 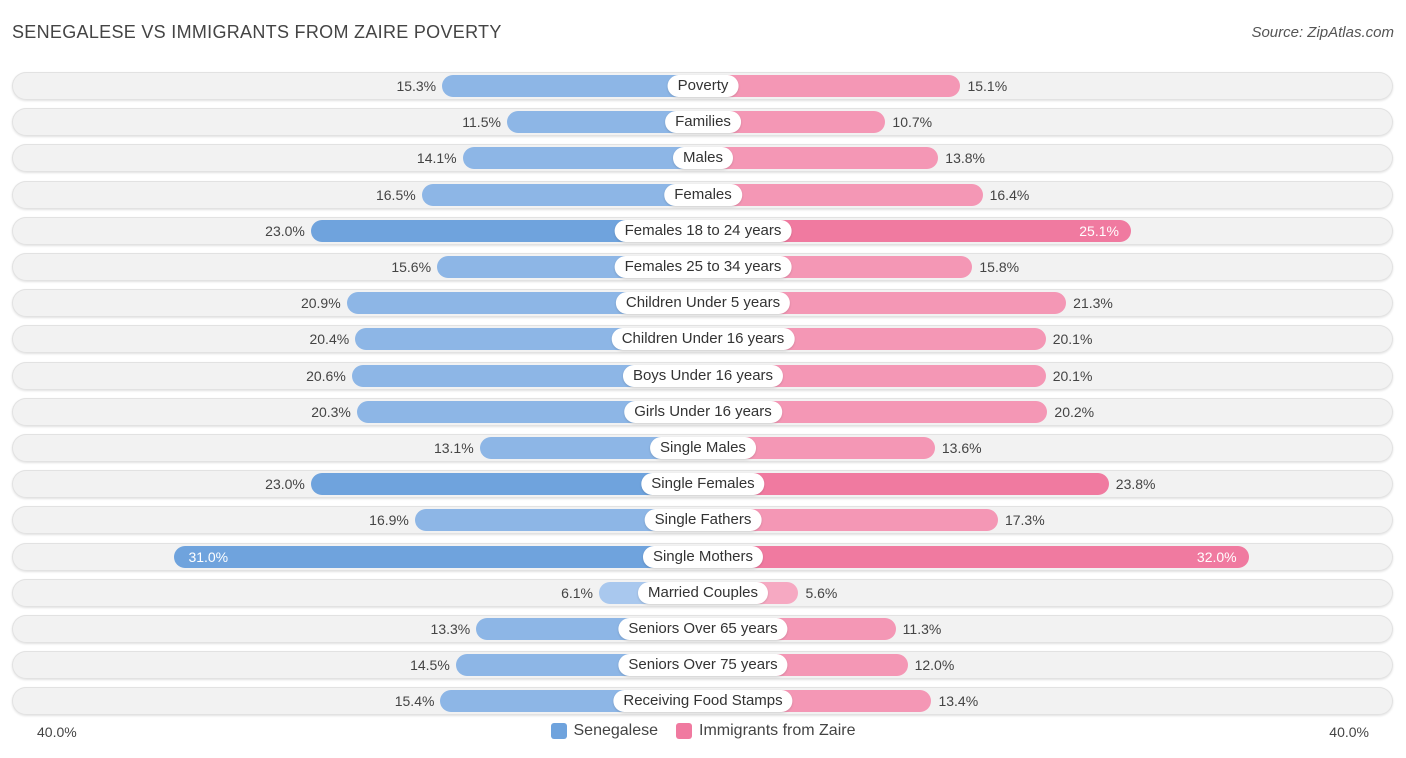 I want to click on bar-immigrants-from-zaire-poverty, so click(x=832, y=86).